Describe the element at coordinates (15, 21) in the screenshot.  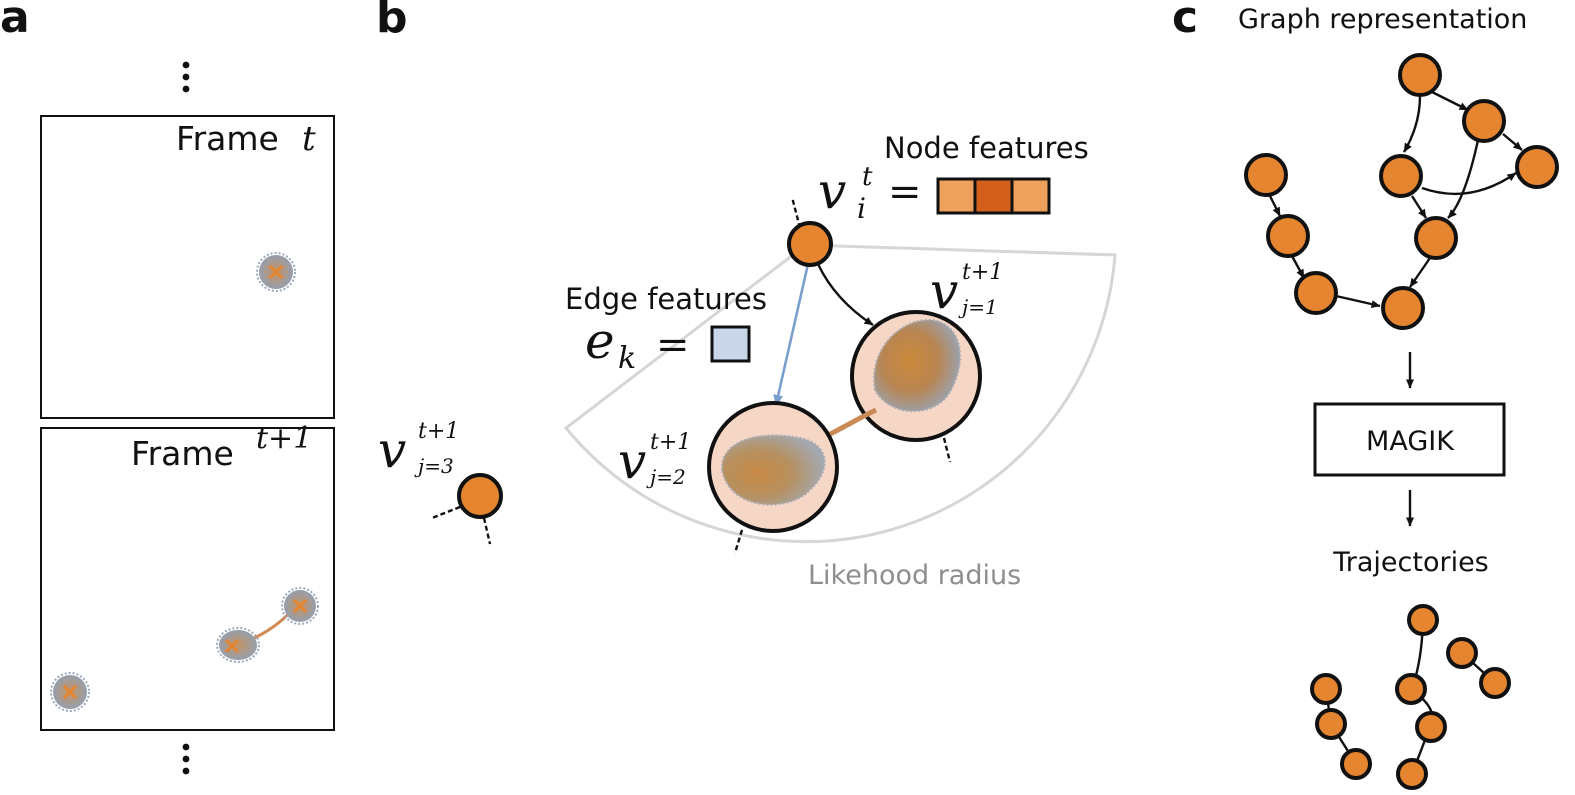
I see `panel-letter-a: a` at that location.